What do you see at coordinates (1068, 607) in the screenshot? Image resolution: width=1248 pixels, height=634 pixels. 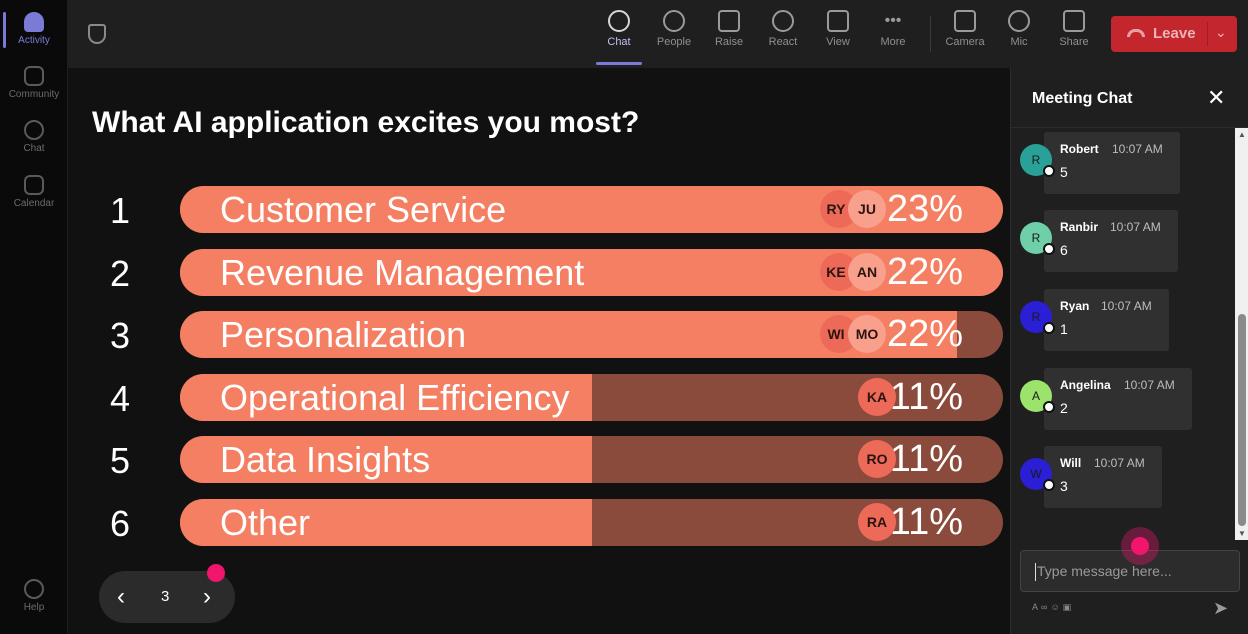 I see `gif-icon: ▣` at bounding box center [1068, 607].